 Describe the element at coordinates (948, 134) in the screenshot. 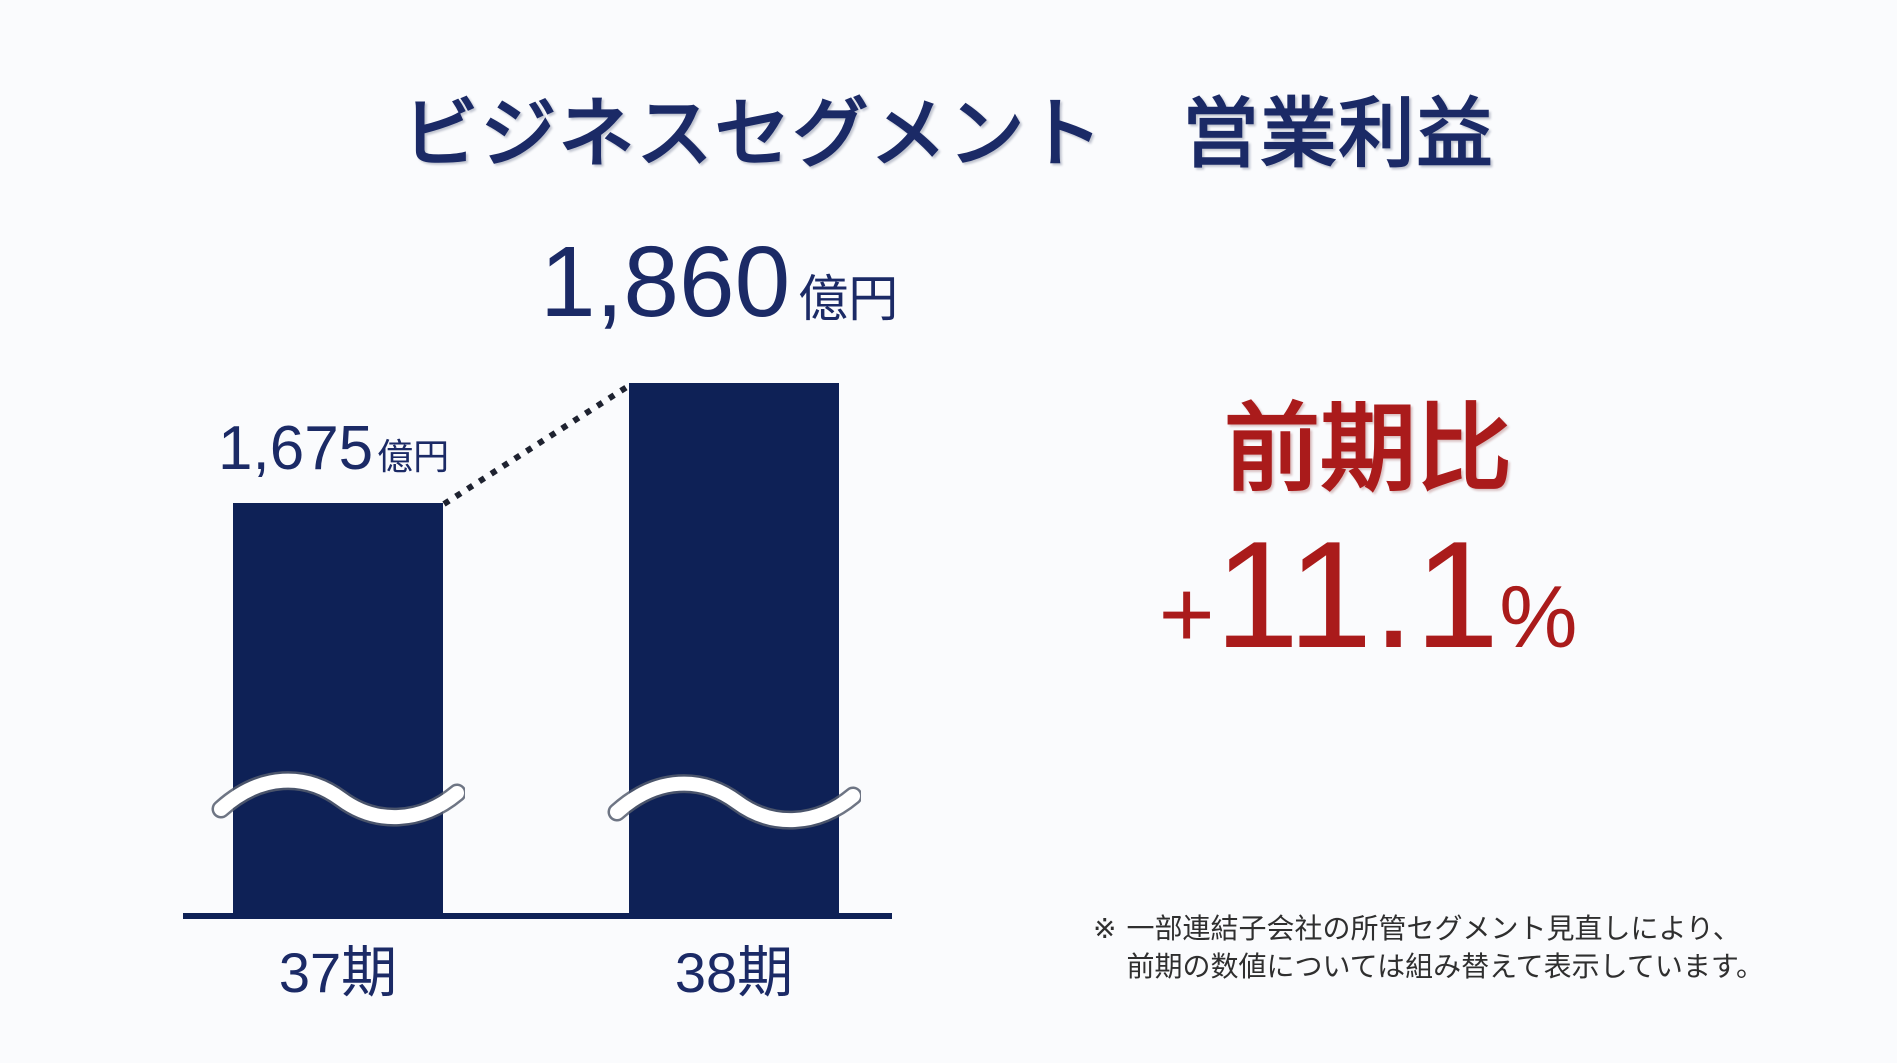

I see `page-title: ビジネスセグメント 営業利益` at that location.